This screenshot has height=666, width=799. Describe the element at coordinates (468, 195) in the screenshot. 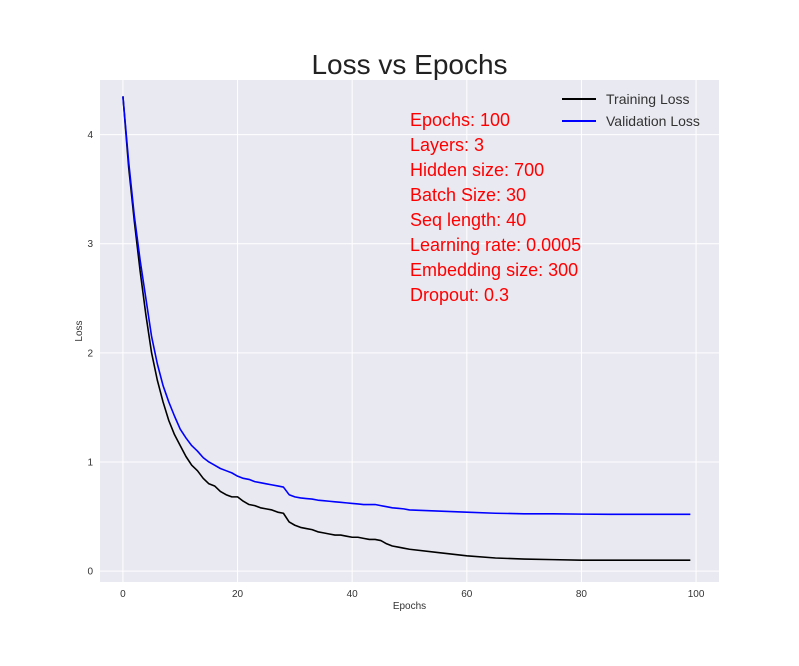

I see `hyperparameter-annotation: Batch Size: 30` at that location.